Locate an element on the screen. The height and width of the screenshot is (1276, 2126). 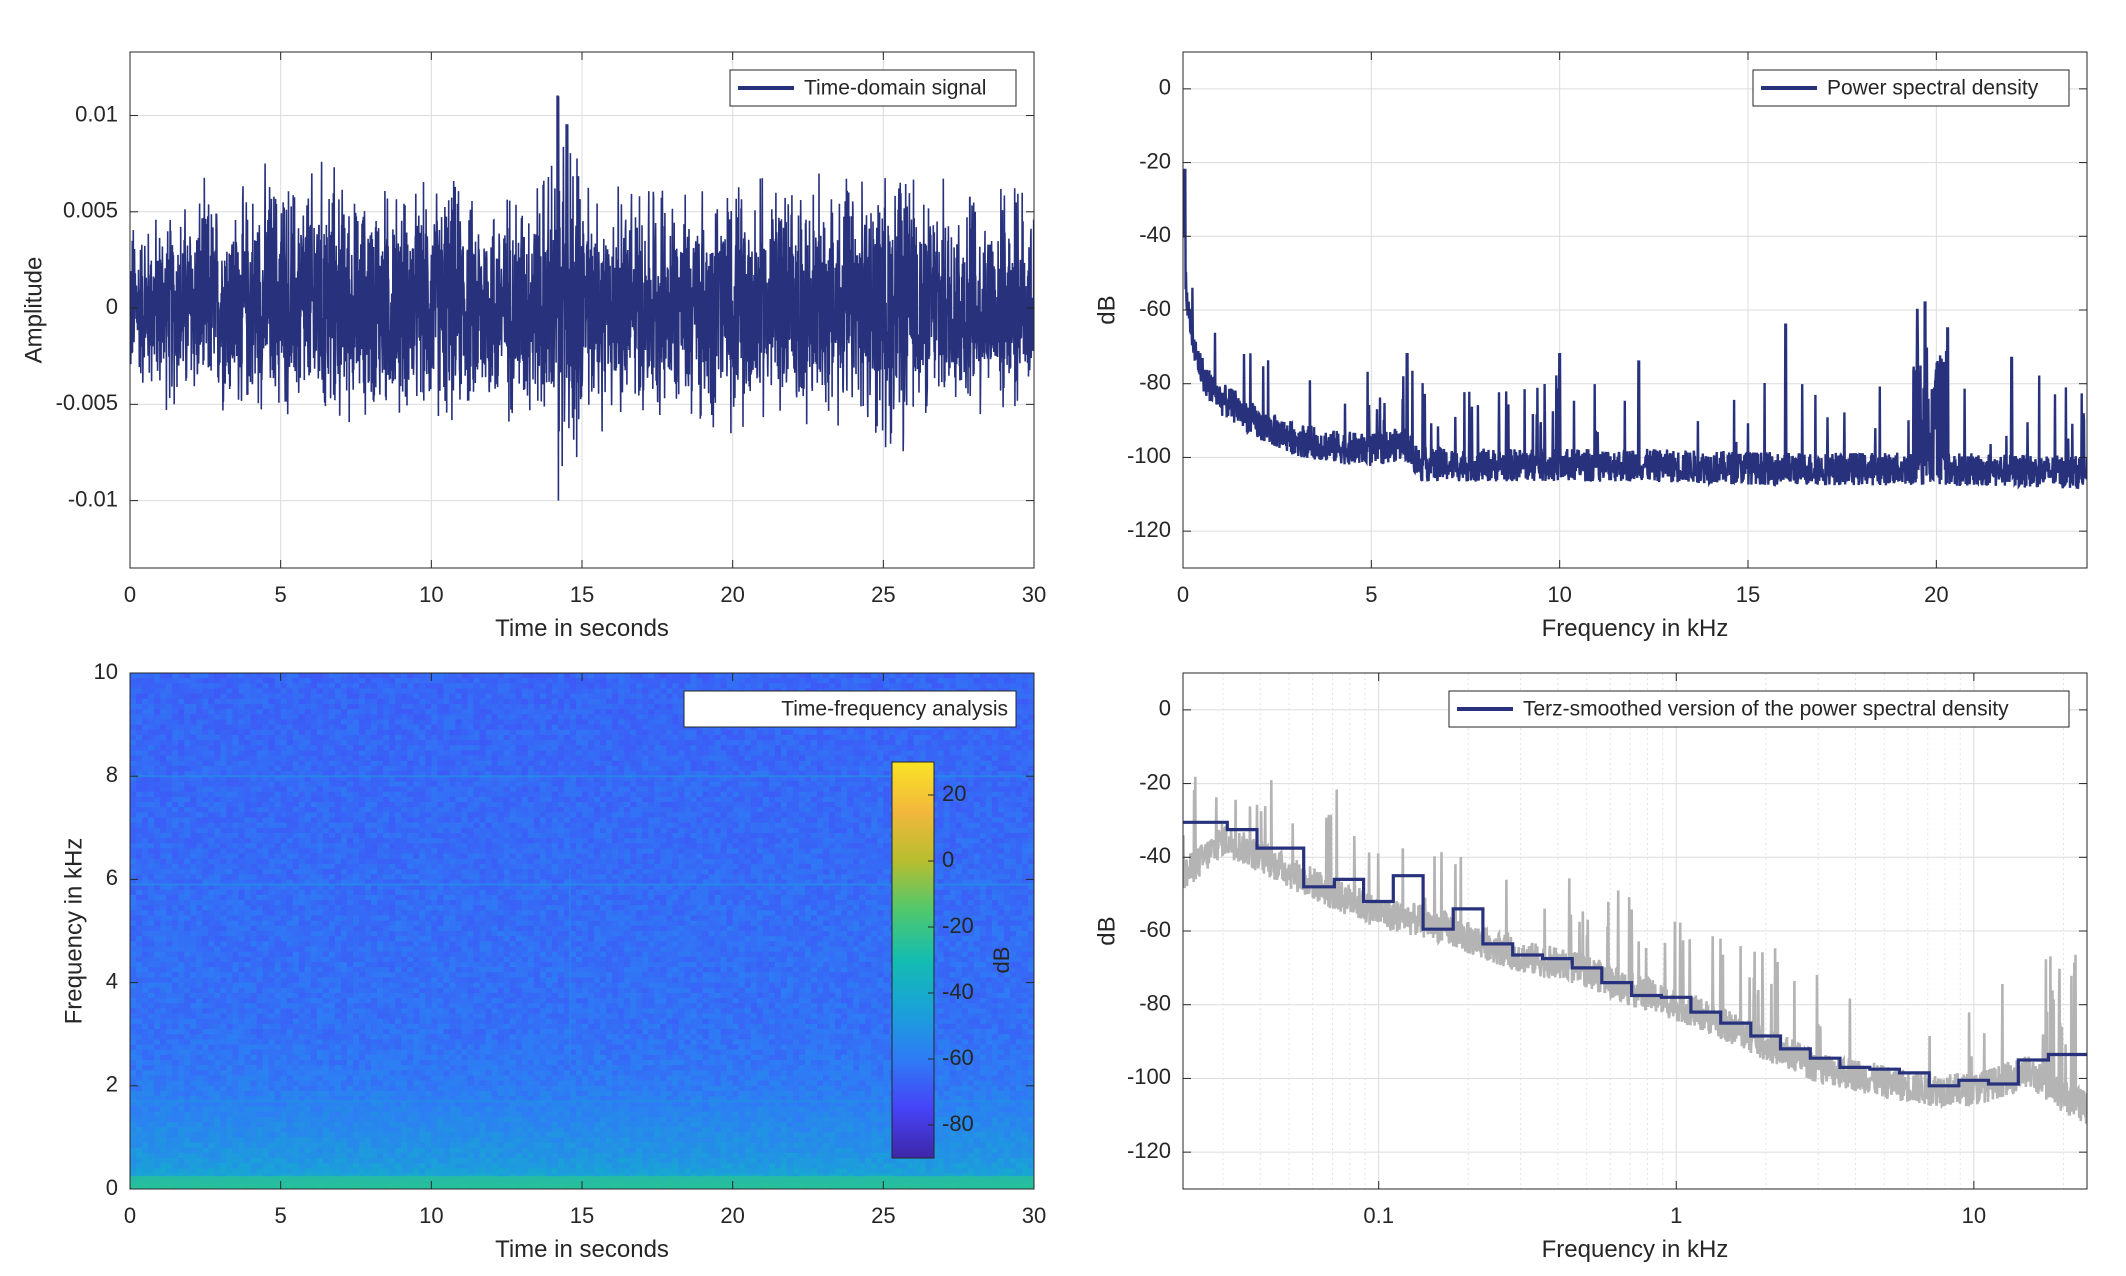
y-tick-label: -120 is located at coordinates (1149, 529).